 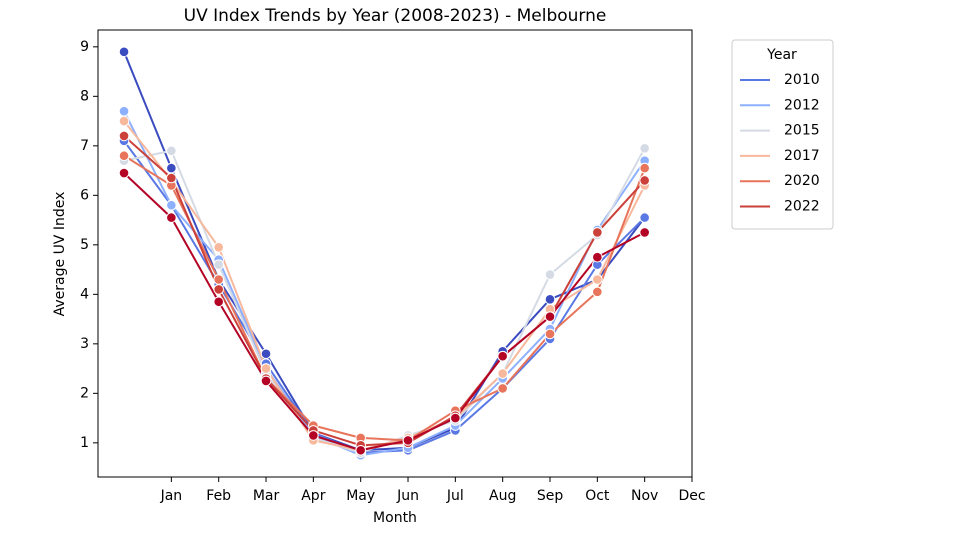 I want to click on x-tick-label: Apr, so click(x=313, y=496).